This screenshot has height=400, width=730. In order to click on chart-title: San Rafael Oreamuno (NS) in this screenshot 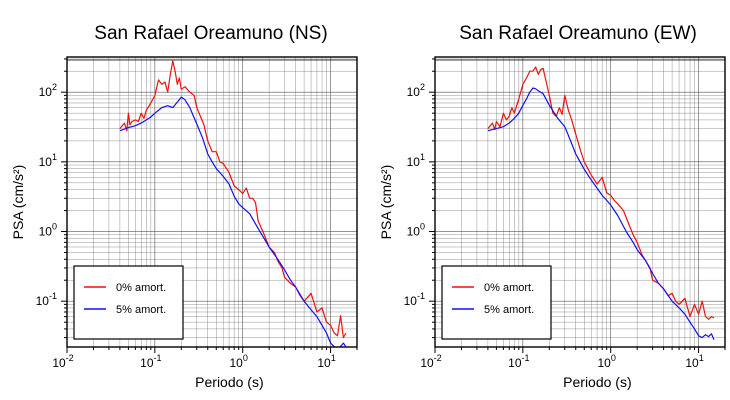, I will do `click(210, 33)`.